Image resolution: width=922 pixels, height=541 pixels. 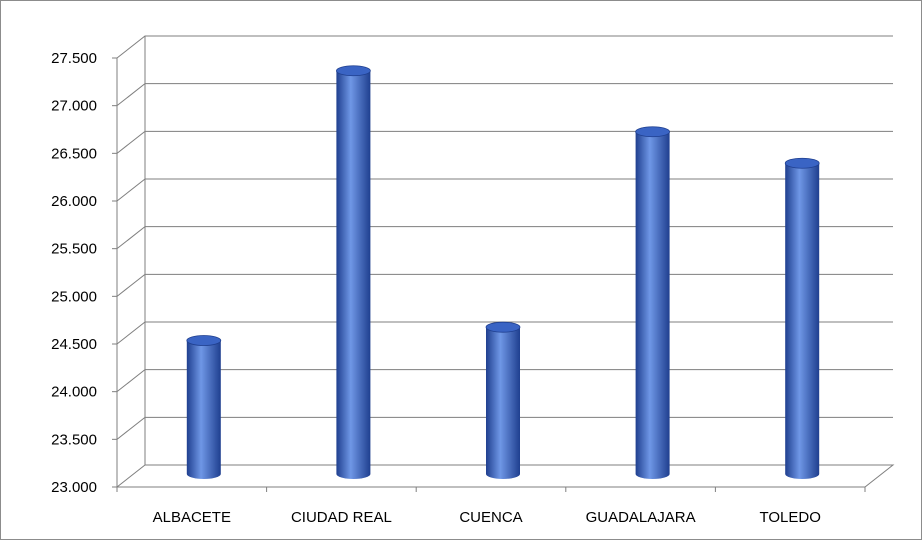 What do you see at coordinates (341, 517) in the screenshot?
I see `x-category-label: CIUDAD REAL` at bounding box center [341, 517].